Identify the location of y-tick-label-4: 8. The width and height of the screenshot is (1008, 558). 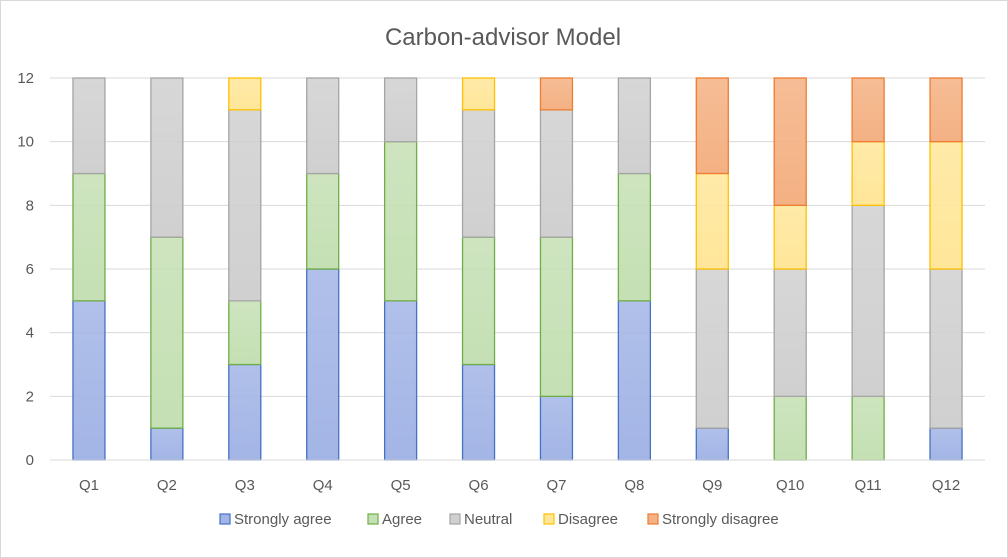
(30, 205).